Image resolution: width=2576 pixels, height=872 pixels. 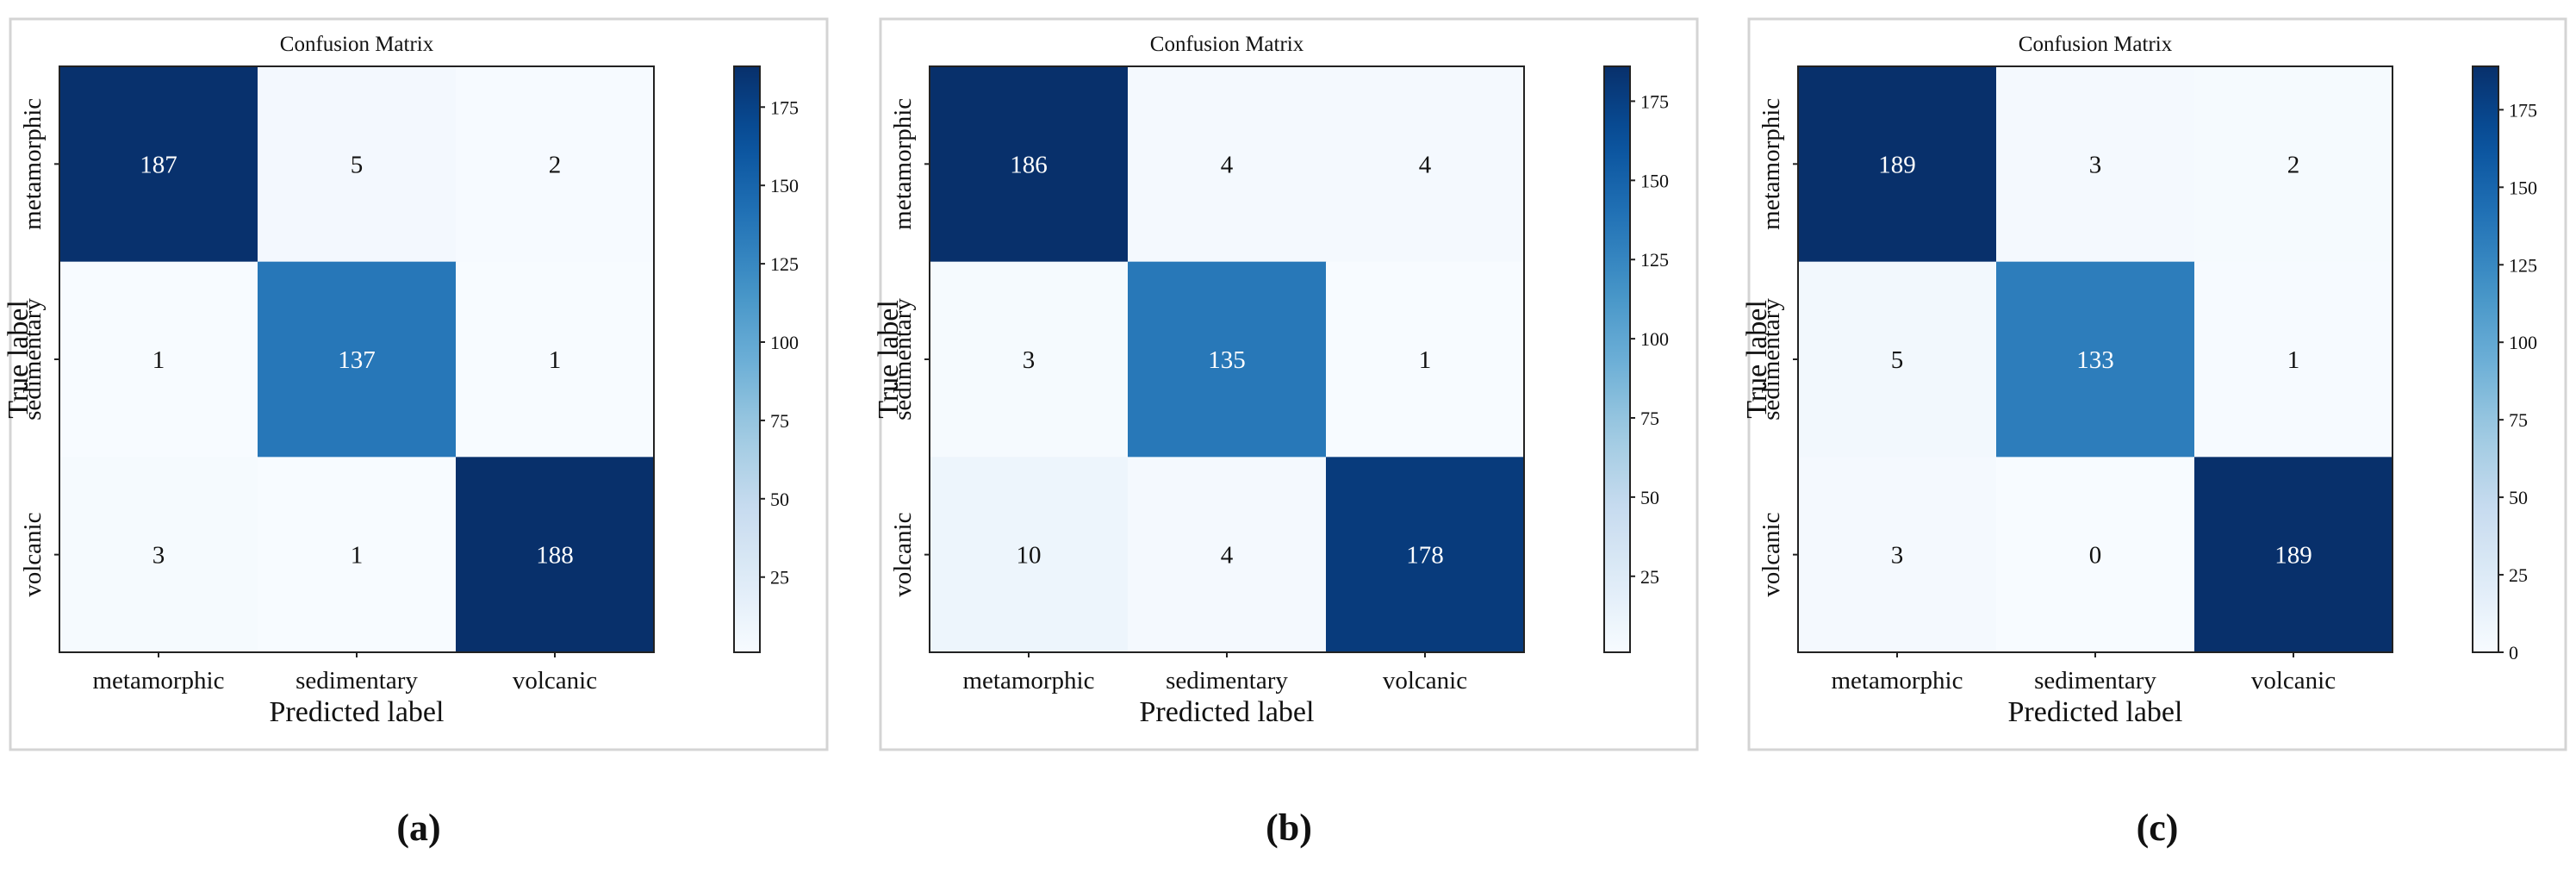 I want to click on cell-value-label: 2, so click(x=556, y=164).